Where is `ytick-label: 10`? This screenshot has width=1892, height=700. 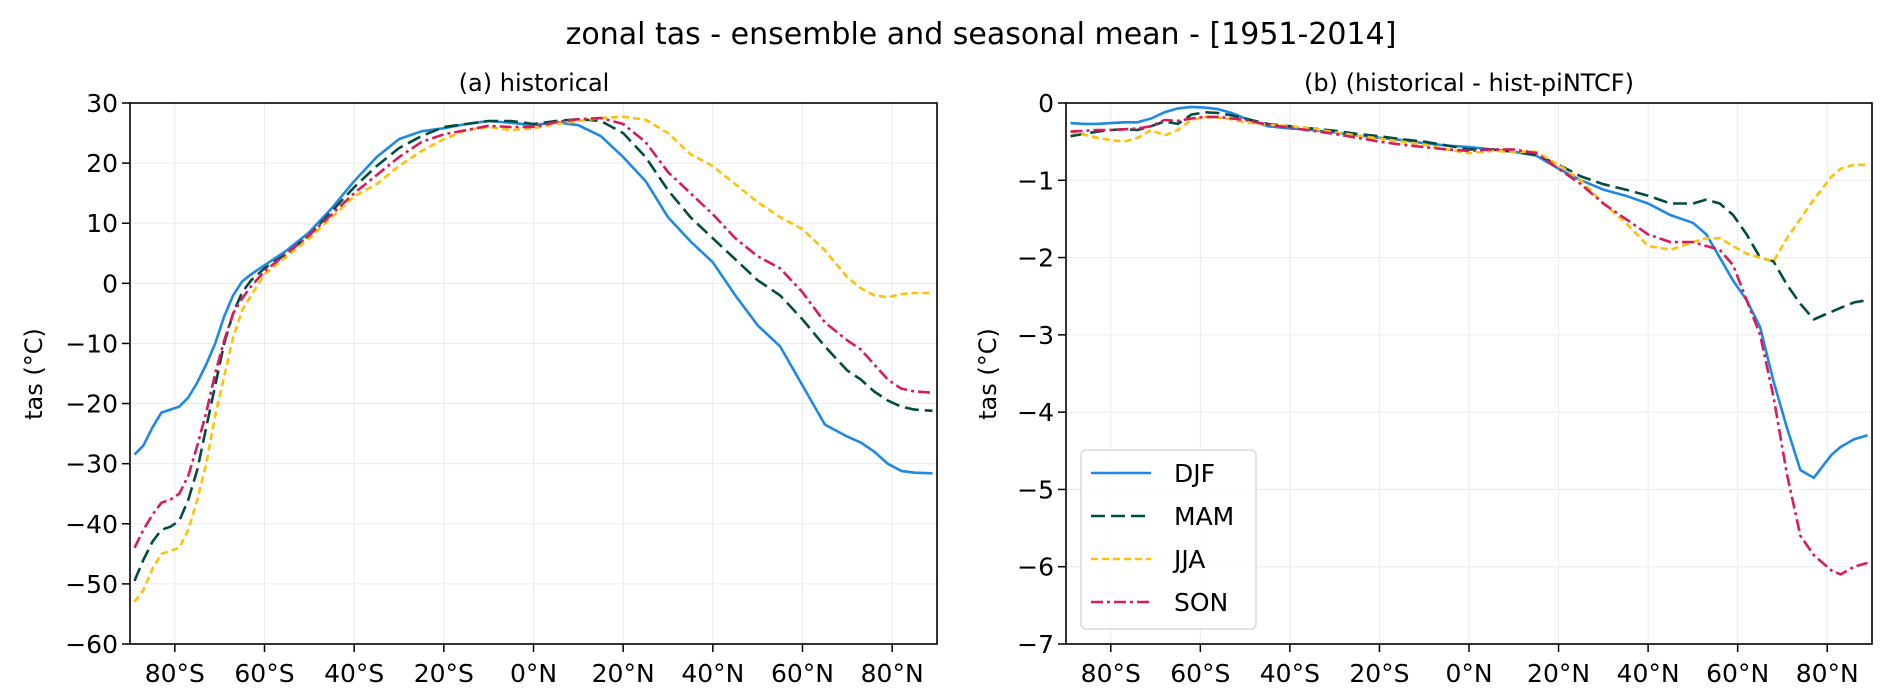
ytick-label: 10 is located at coordinates (102, 223).